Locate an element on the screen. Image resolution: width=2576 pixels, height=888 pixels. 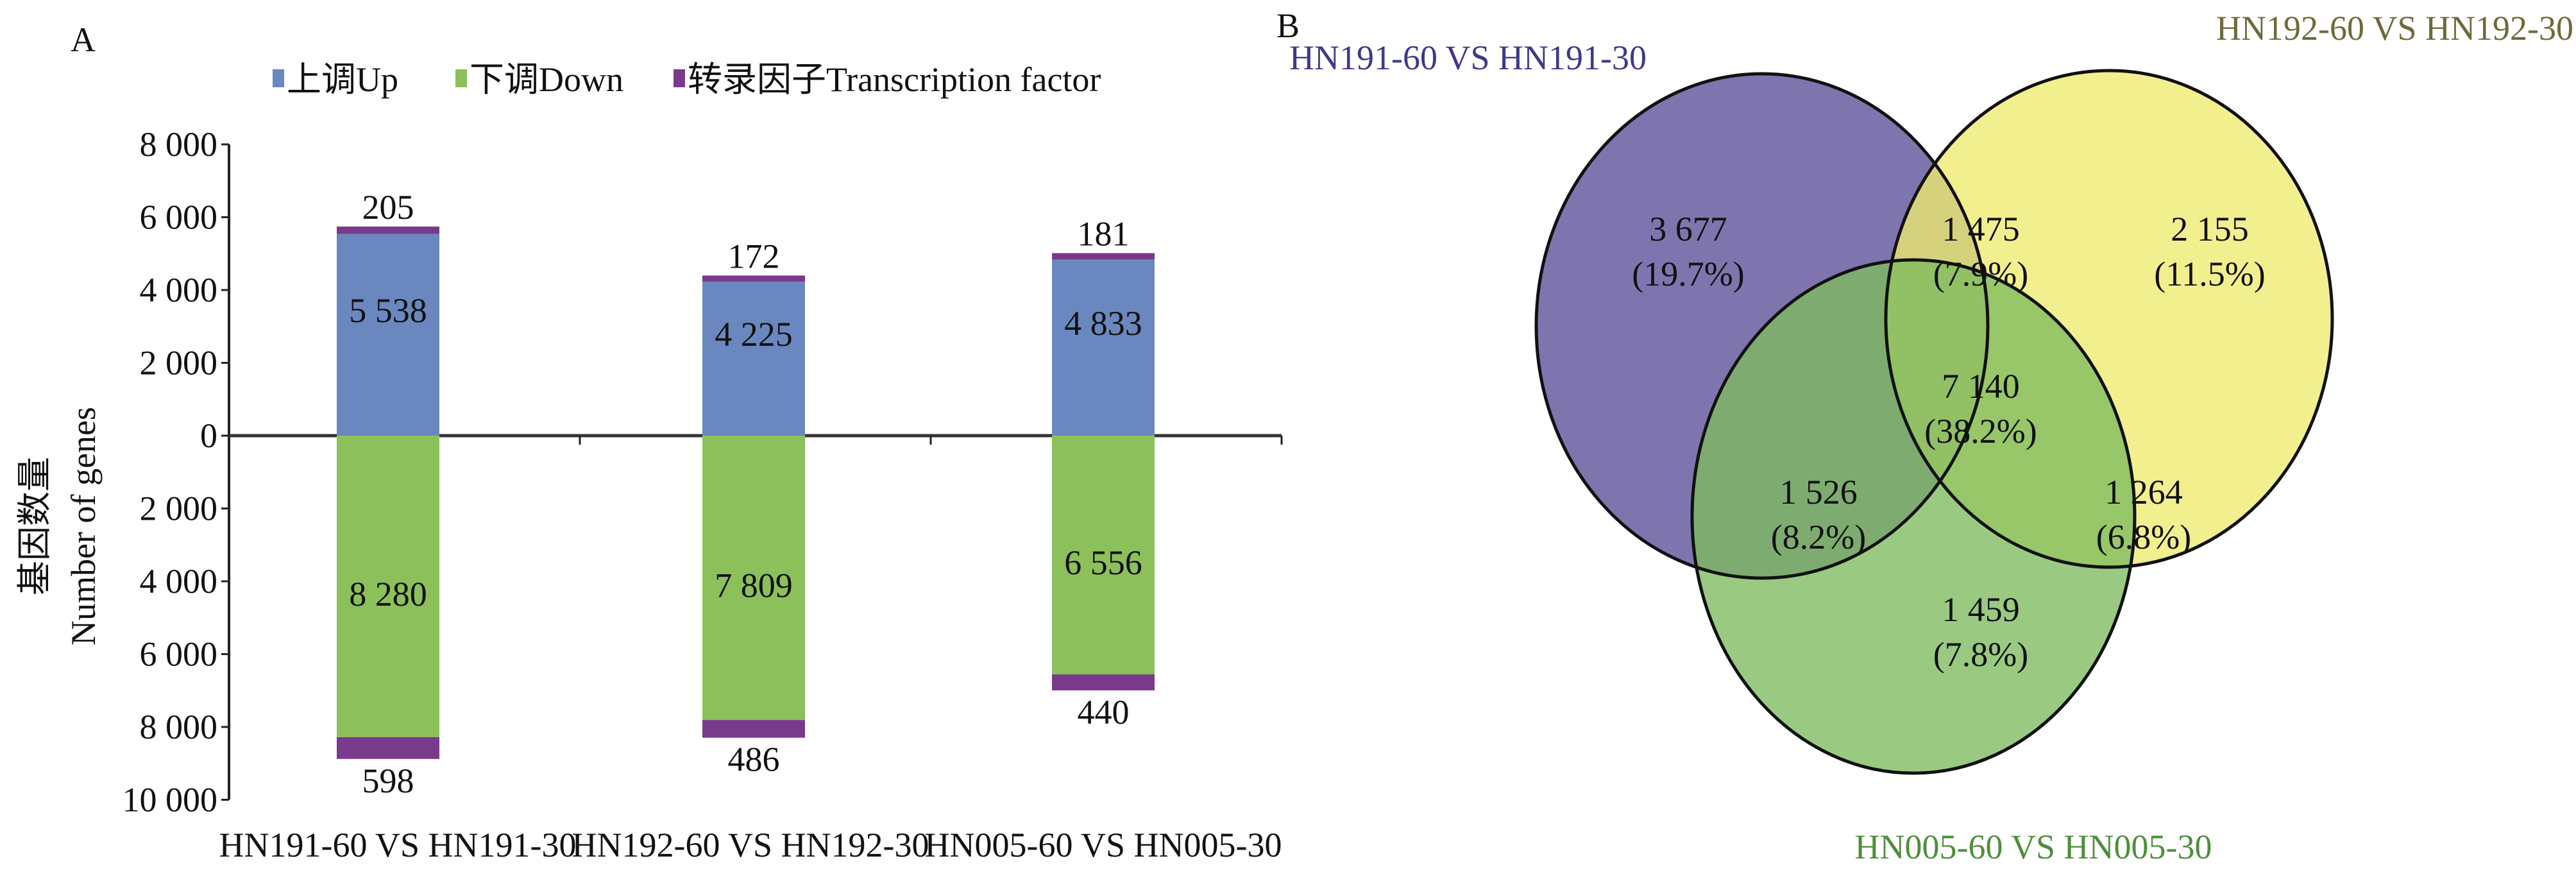
venn-region-percent: (19.7%) is located at coordinates (1688, 274).